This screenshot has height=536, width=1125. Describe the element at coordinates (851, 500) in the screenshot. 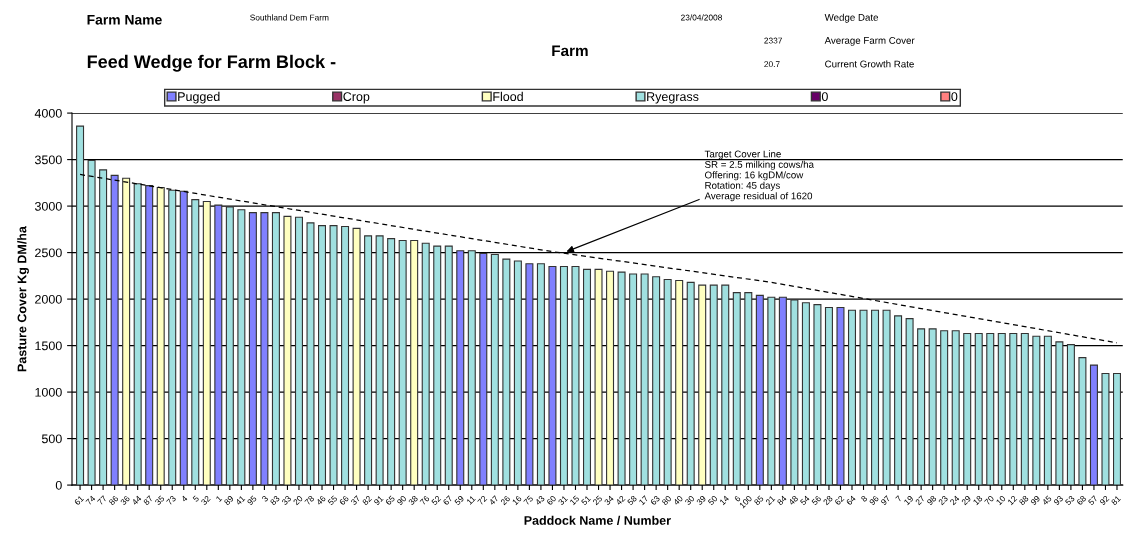

I see `x-tick-label: 64` at that location.